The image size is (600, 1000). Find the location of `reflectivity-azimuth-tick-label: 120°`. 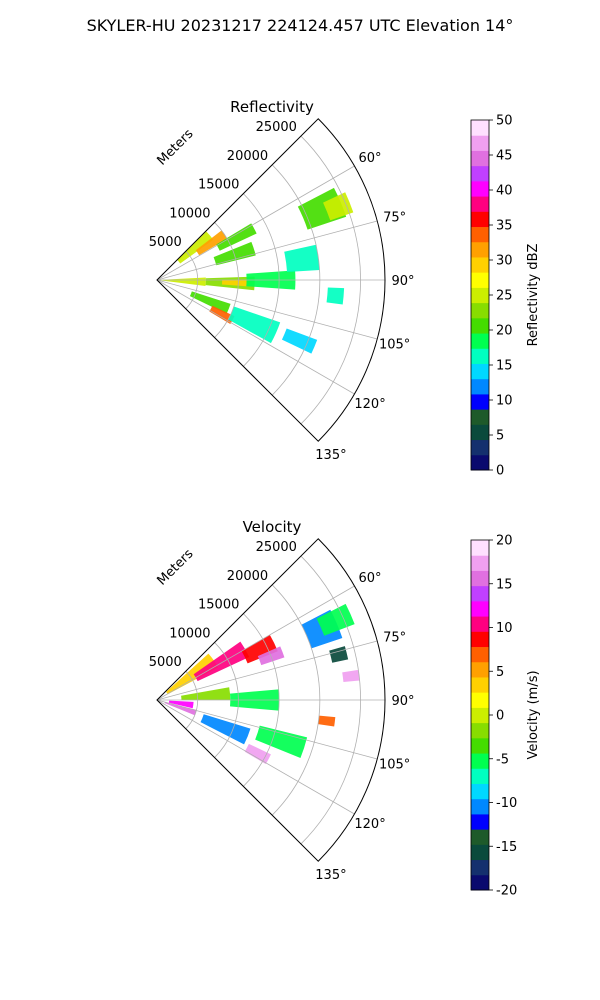

reflectivity-azimuth-tick-label: 120° is located at coordinates (369, 404).